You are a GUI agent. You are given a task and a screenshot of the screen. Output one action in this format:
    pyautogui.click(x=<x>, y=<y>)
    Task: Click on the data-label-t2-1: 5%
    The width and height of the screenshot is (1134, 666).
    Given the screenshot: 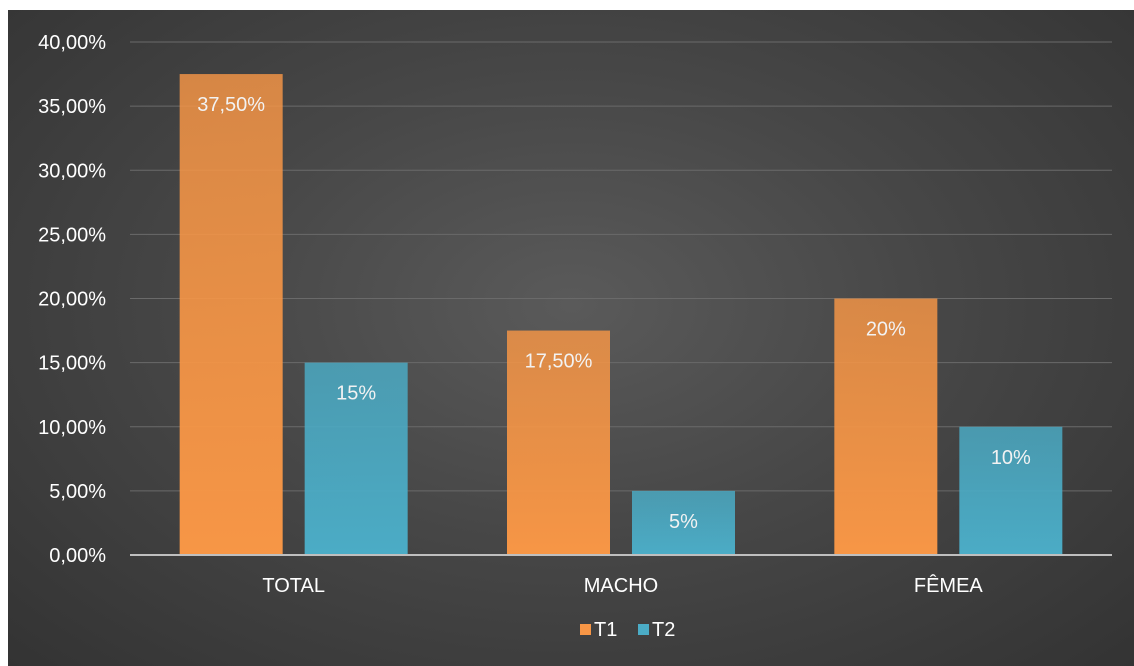 What is the action you would take?
    pyautogui.click(x=683, y=522)
    